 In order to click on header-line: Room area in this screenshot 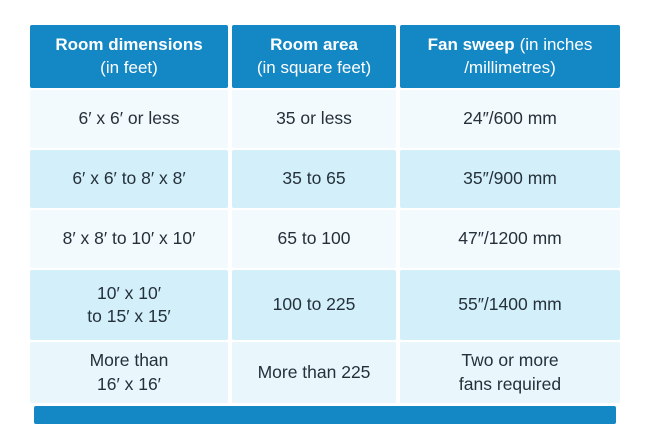, I will do `click(314, 45)`.